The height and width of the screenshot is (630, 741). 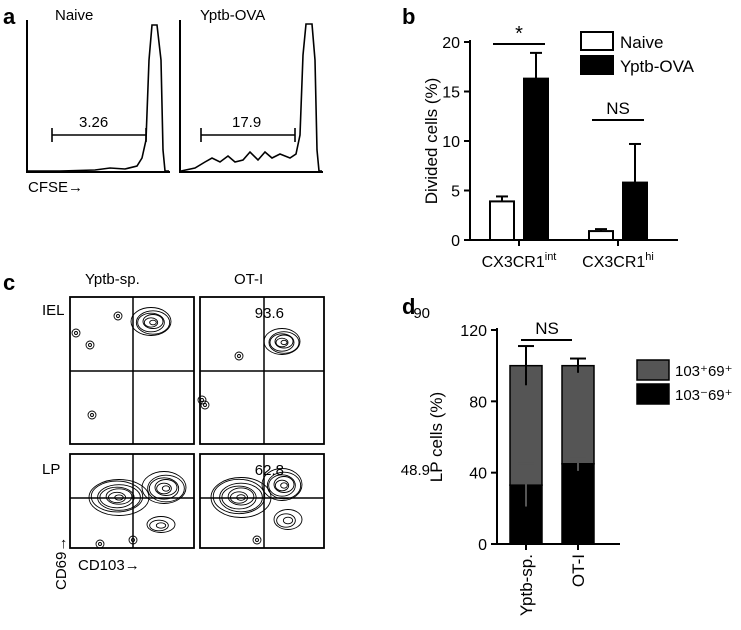 I want to click on quadrant-value-lp-yptb-sp: 62.8, so click(x=269, y=470).